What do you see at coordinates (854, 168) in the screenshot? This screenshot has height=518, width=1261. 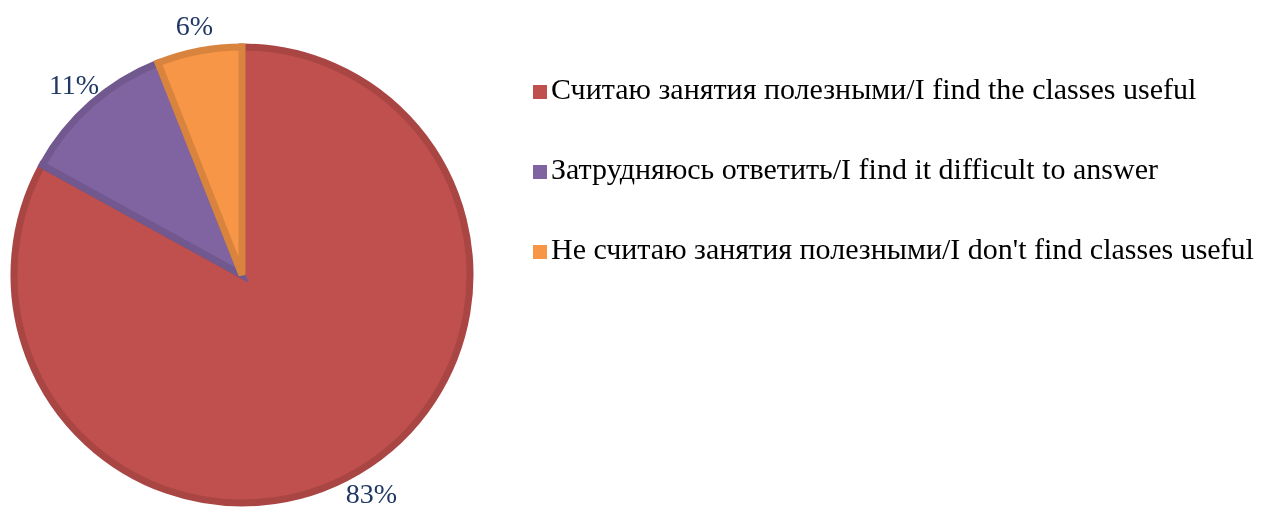 I see `legend-label: Затрудняюсь ответить/I find it difficult to answer` at bounding box center [854, 168].